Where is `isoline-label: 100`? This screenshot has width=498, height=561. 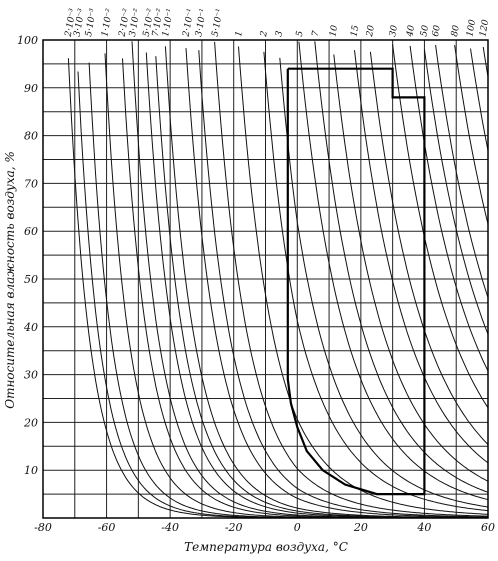
isoline-label: 100 is located at coordinates (471, 28).